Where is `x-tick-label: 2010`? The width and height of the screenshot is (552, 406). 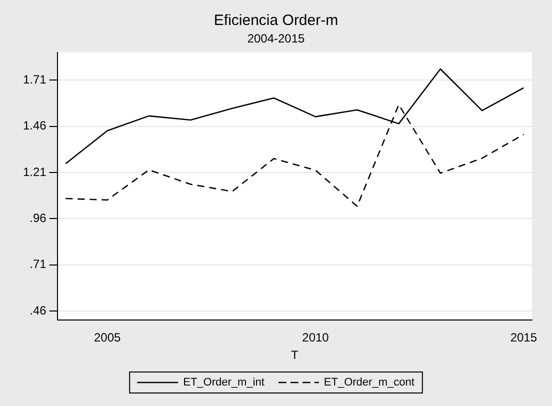
x-tick-label: 2010 is located at coordinates (316, 337).